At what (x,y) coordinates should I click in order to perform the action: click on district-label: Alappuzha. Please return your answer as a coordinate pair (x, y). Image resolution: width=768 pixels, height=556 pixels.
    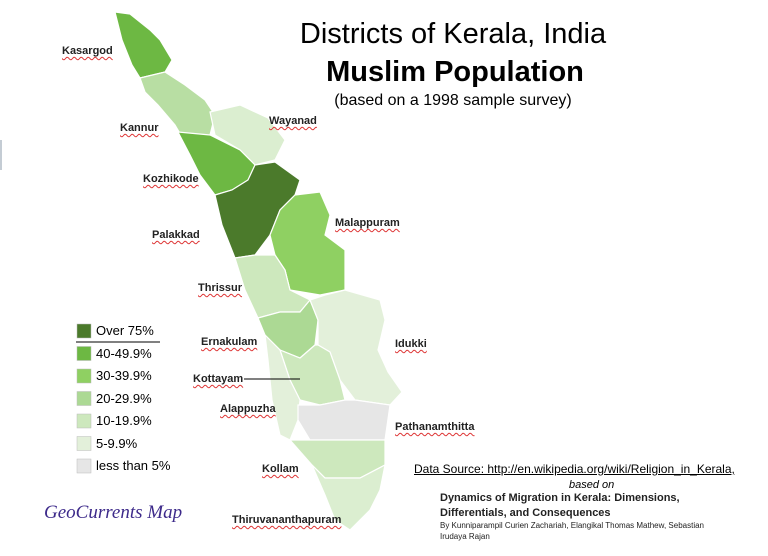
    Looking at the image, I should click on (248, 409).